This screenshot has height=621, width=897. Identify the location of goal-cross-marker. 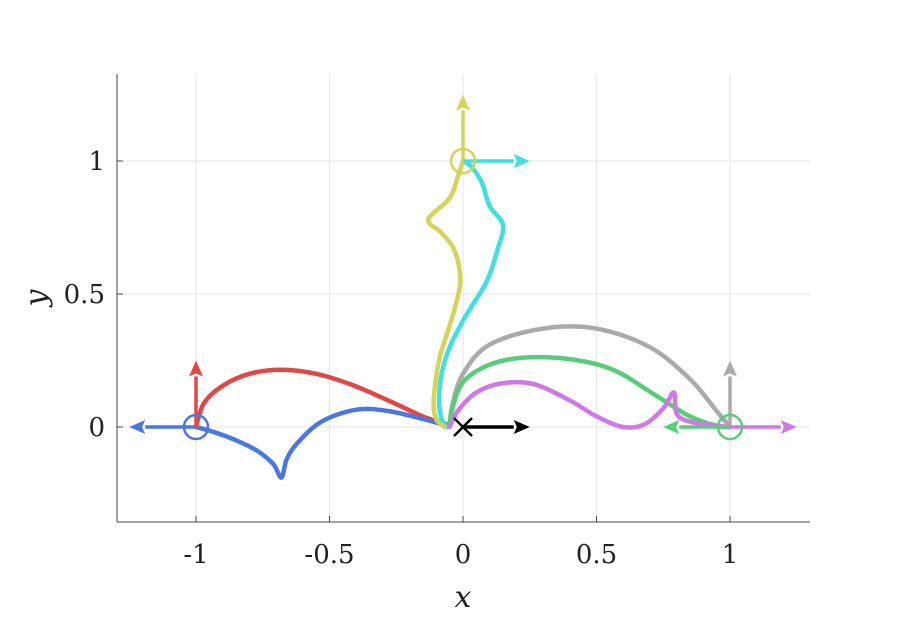
(463, 427).